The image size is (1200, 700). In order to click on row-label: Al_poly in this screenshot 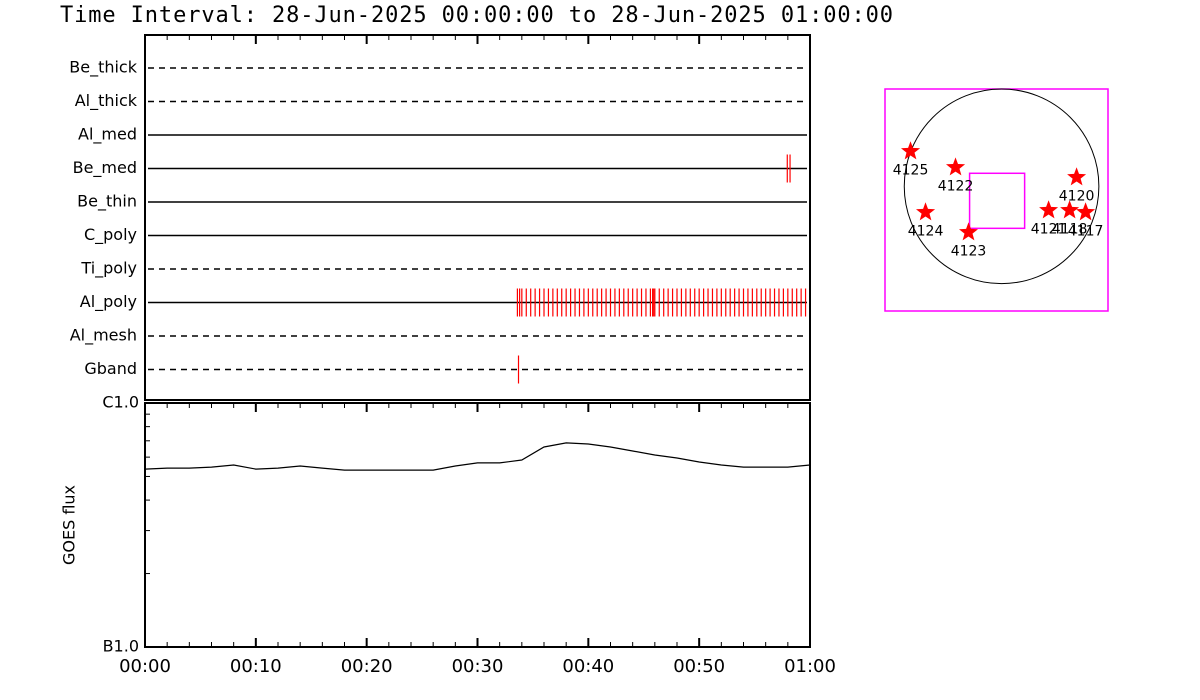, I will do `click(108, 302)`.